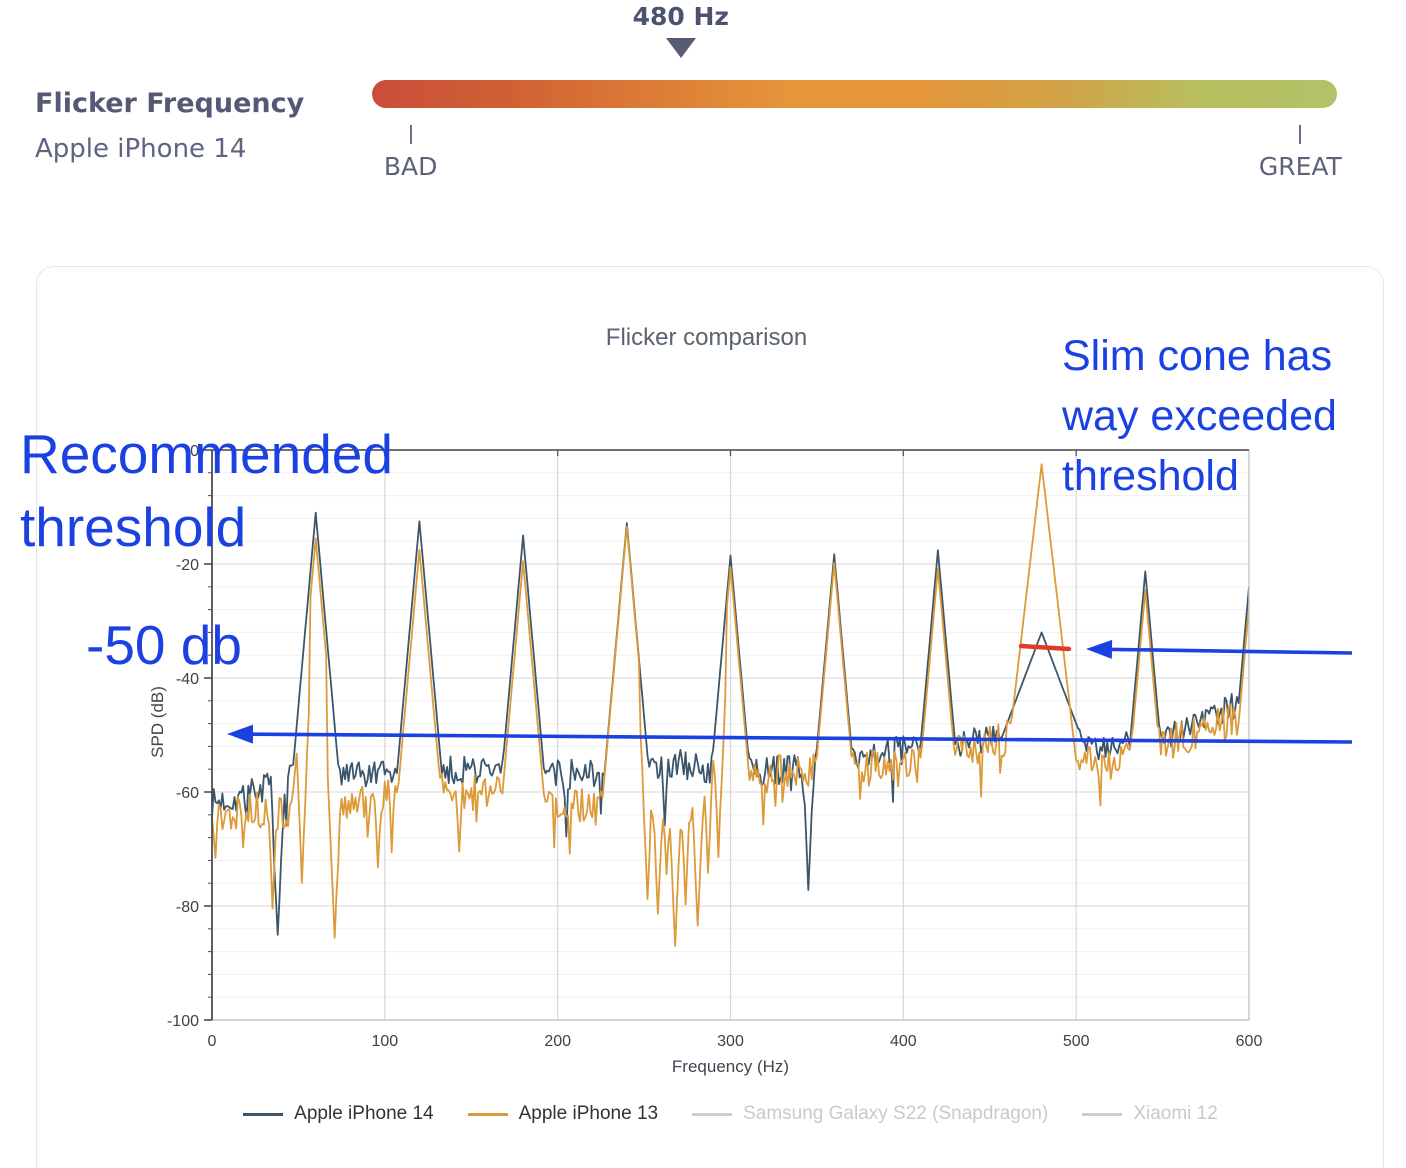  Describe the element at coordinates (730, 1041) in the screenshot. I see `x-tick-label: 300` at that location.